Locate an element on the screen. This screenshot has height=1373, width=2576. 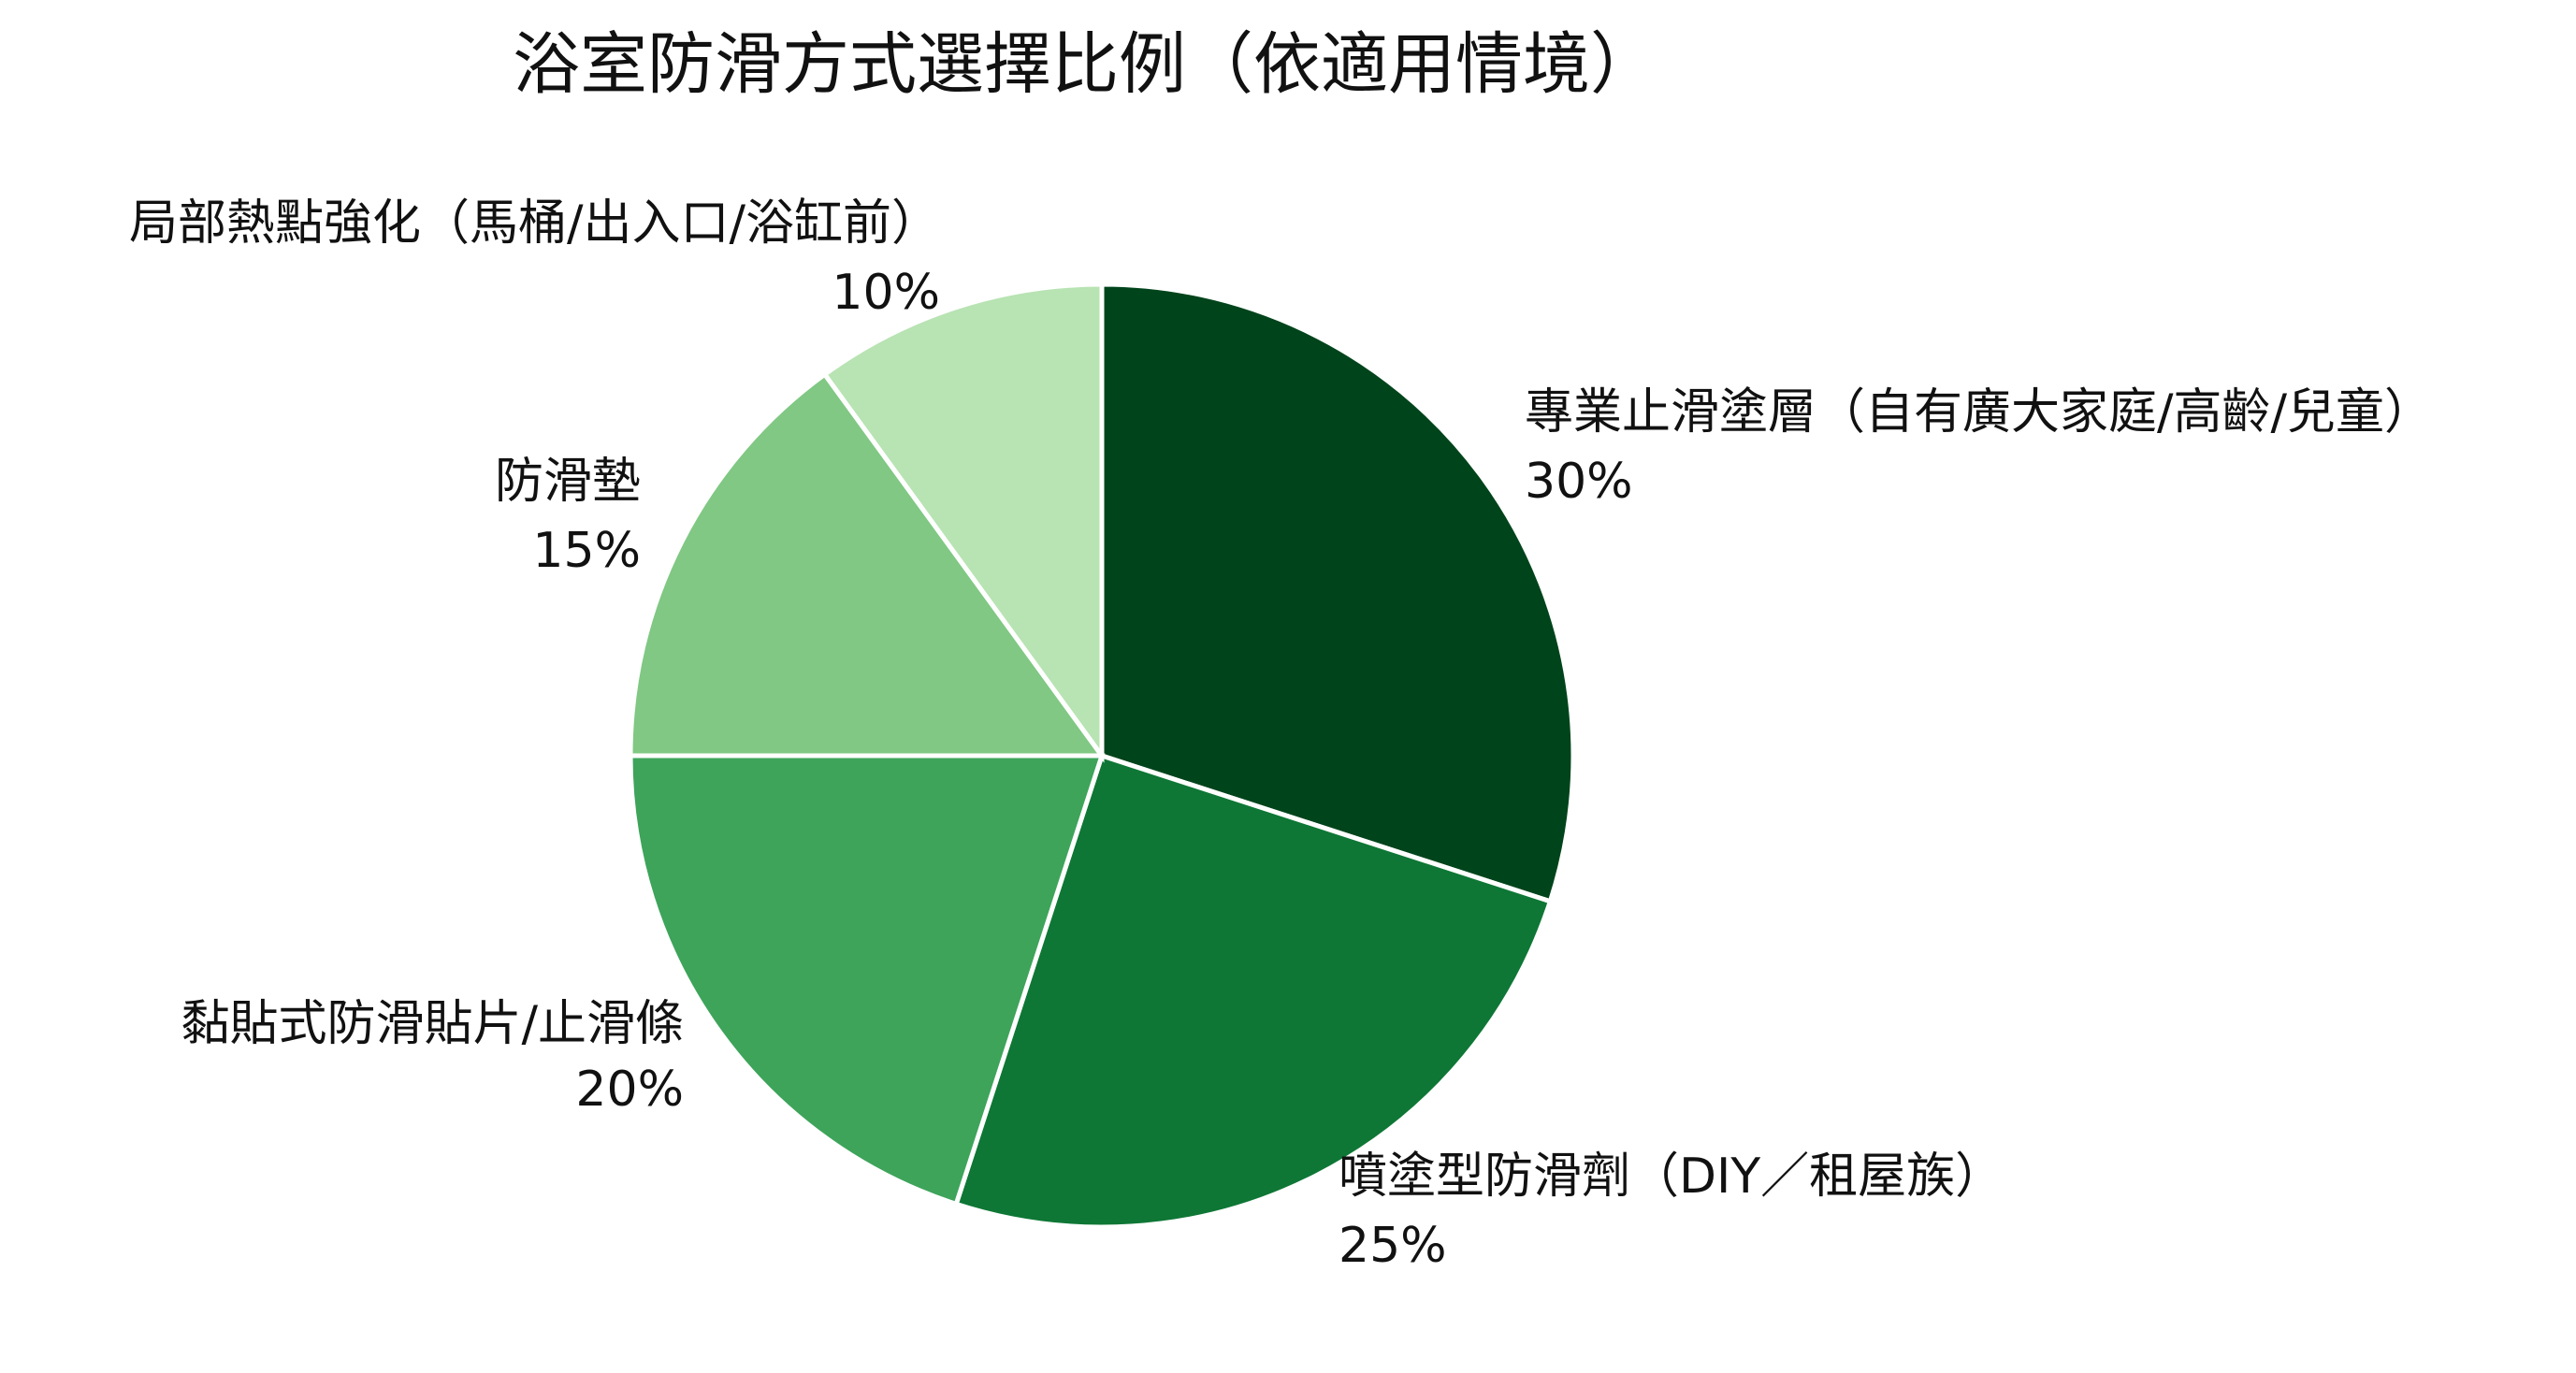
slice-value-label: 15% is located at coordinates (586, 551).